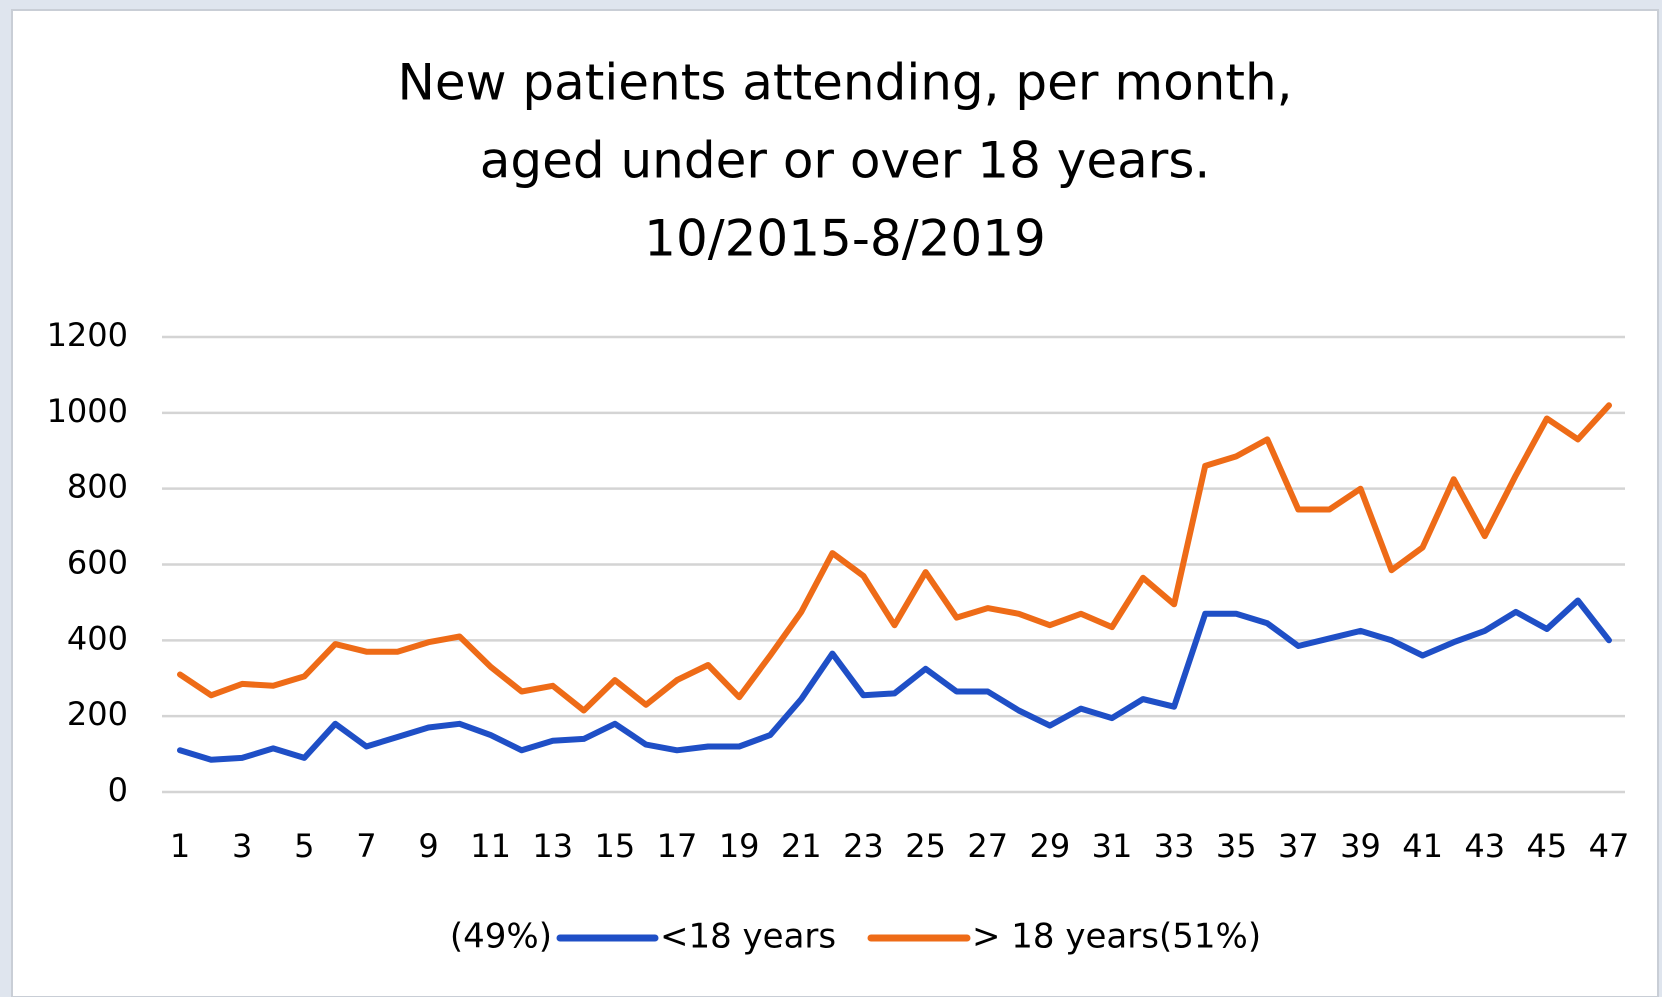 The image size is (1662, 997). What do you see at coordinates (925, 846) in the screenshot?
I see `x-tick-label: 25` at bounding box center [925, 846].